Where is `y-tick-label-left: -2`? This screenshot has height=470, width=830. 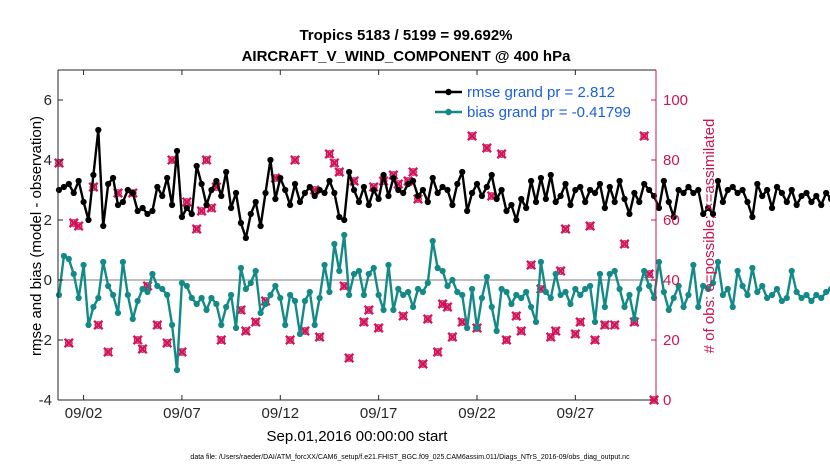
y-tick-label-left: -2 is located at coordinates (45, 340).